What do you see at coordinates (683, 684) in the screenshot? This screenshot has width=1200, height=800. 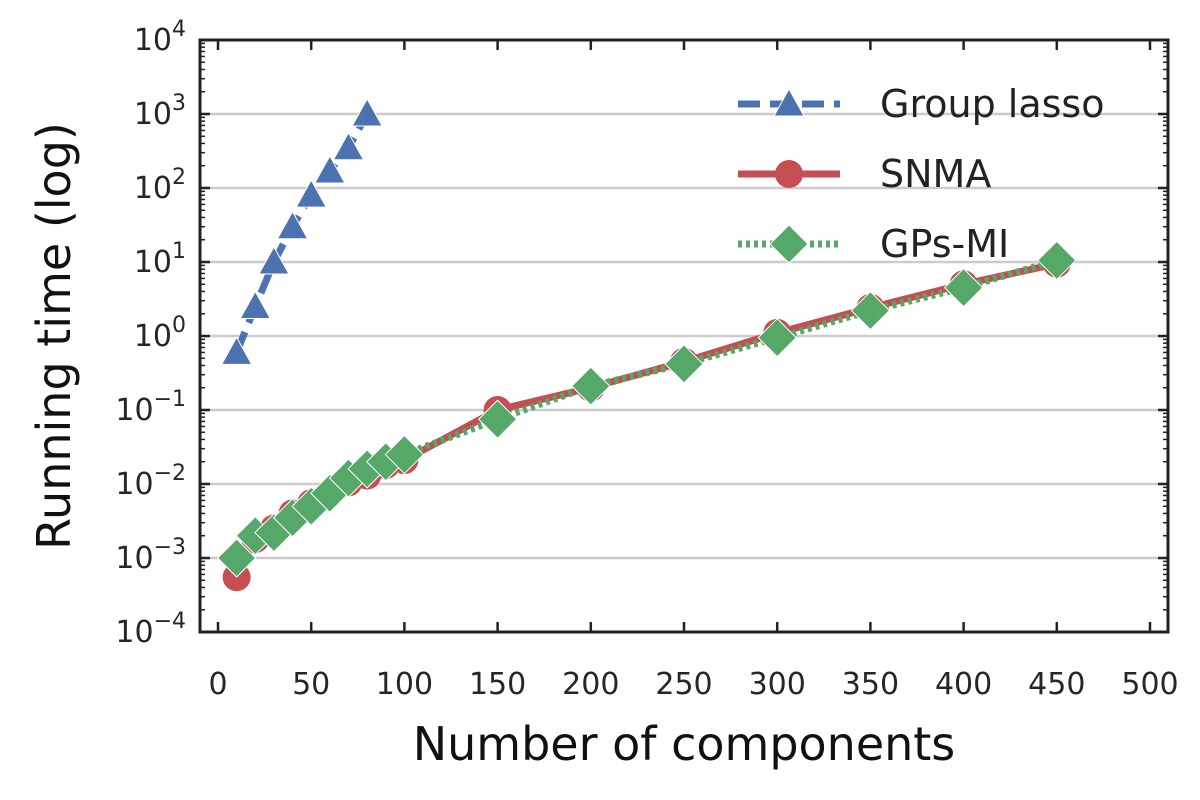 I see `x-tick-label: 250` at bounding box center [683, 684].